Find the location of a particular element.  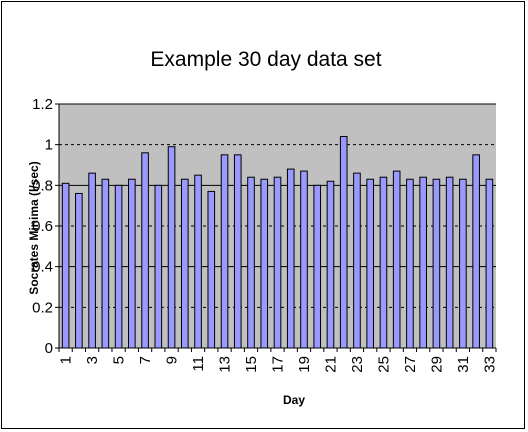

chart-title: Example 30 day data set is located at coordinates (265, 59).